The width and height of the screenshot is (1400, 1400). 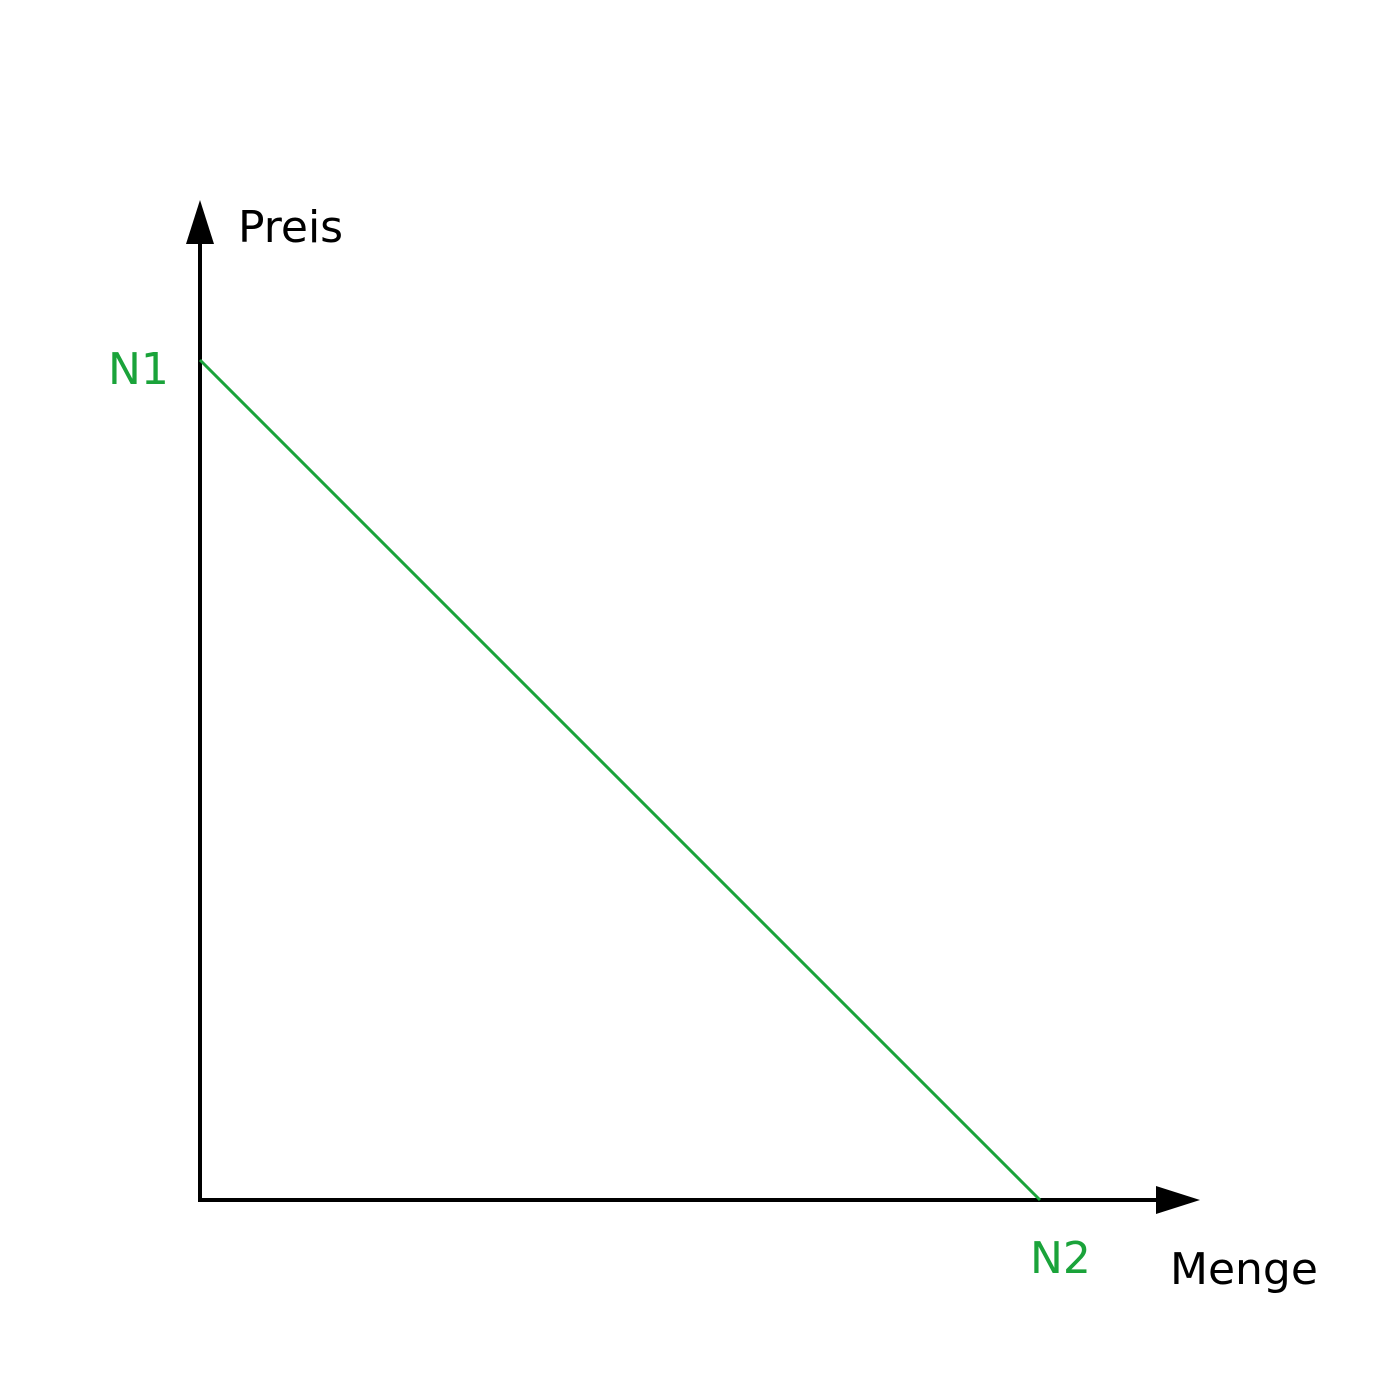 What do you see at coordinates (138, 369) in the screenshot?
I see `y-intercept-label: N1` at bounding box center [138, 369].